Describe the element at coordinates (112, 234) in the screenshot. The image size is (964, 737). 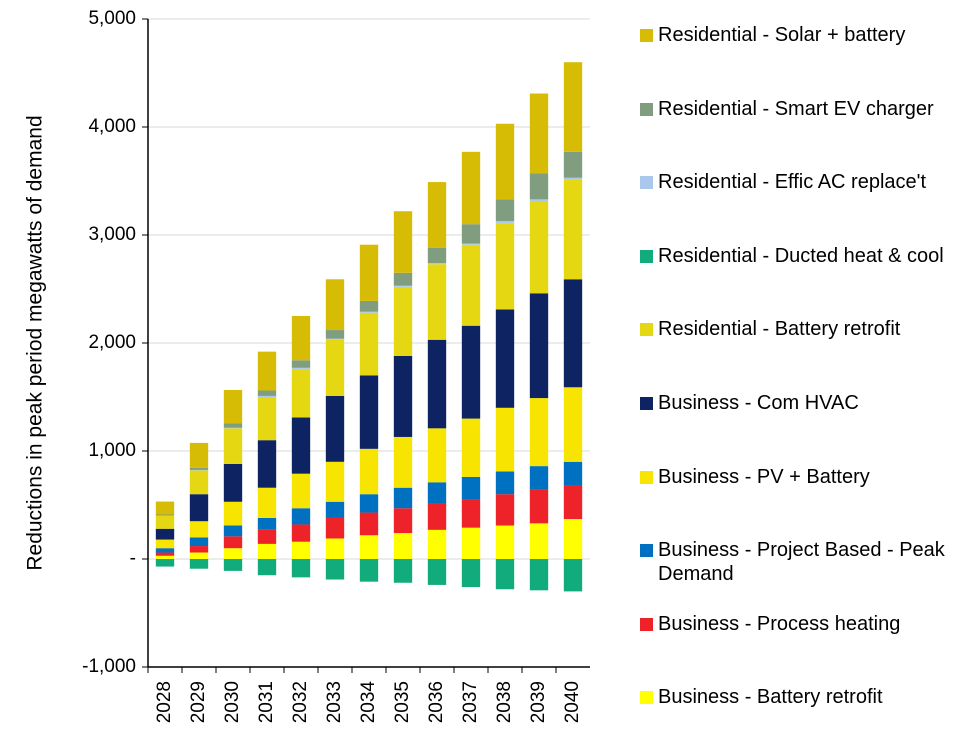
I see `y-tick-label: 3,000` at that location.